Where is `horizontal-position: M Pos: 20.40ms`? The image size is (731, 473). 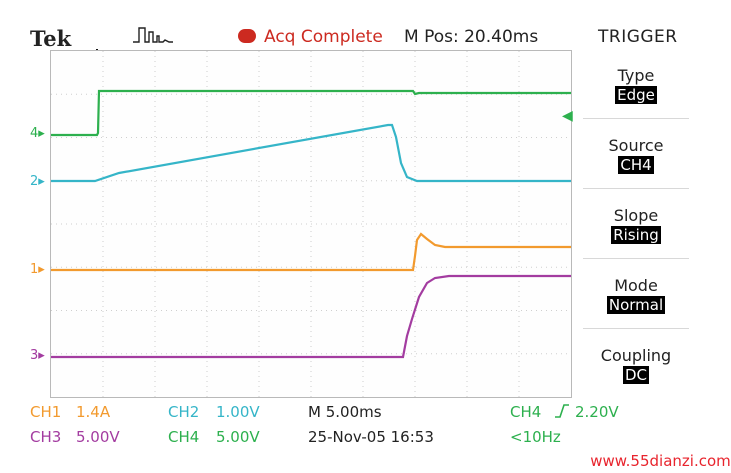 horizontal-position: M Pos: 20.40ms is located at coordinates (471, 37).